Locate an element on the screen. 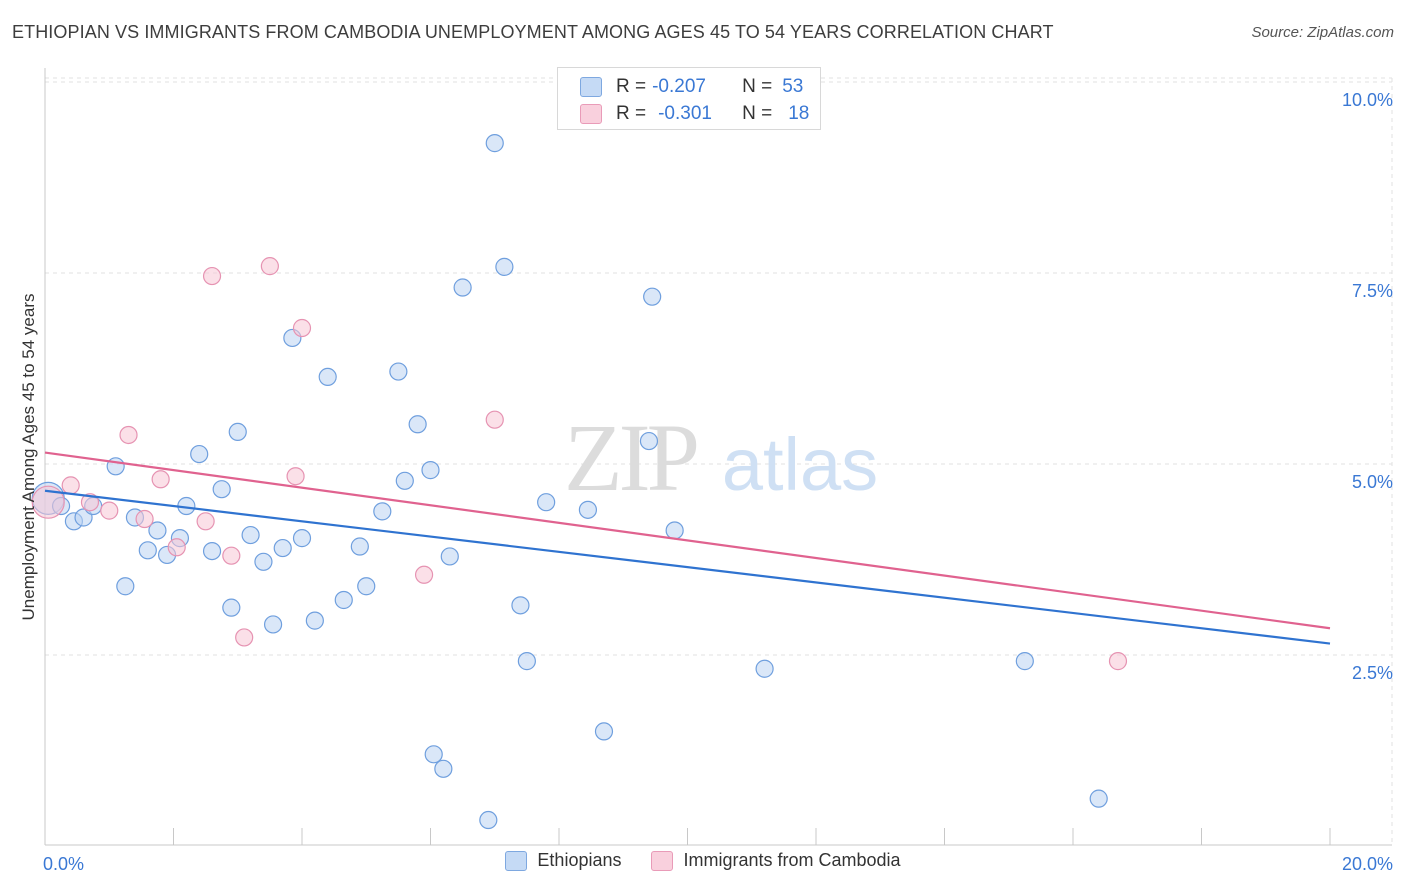 This screenshot has height=892, width=1406. y-tick-label: 7.5% is located at coordinates (1372, 291).